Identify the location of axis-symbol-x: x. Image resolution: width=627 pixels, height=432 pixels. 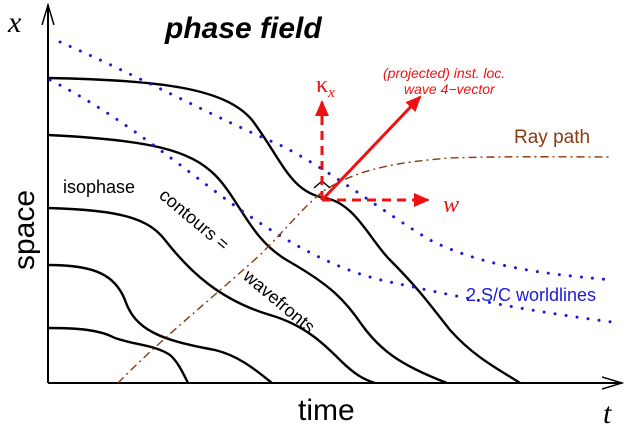
(14, 22).